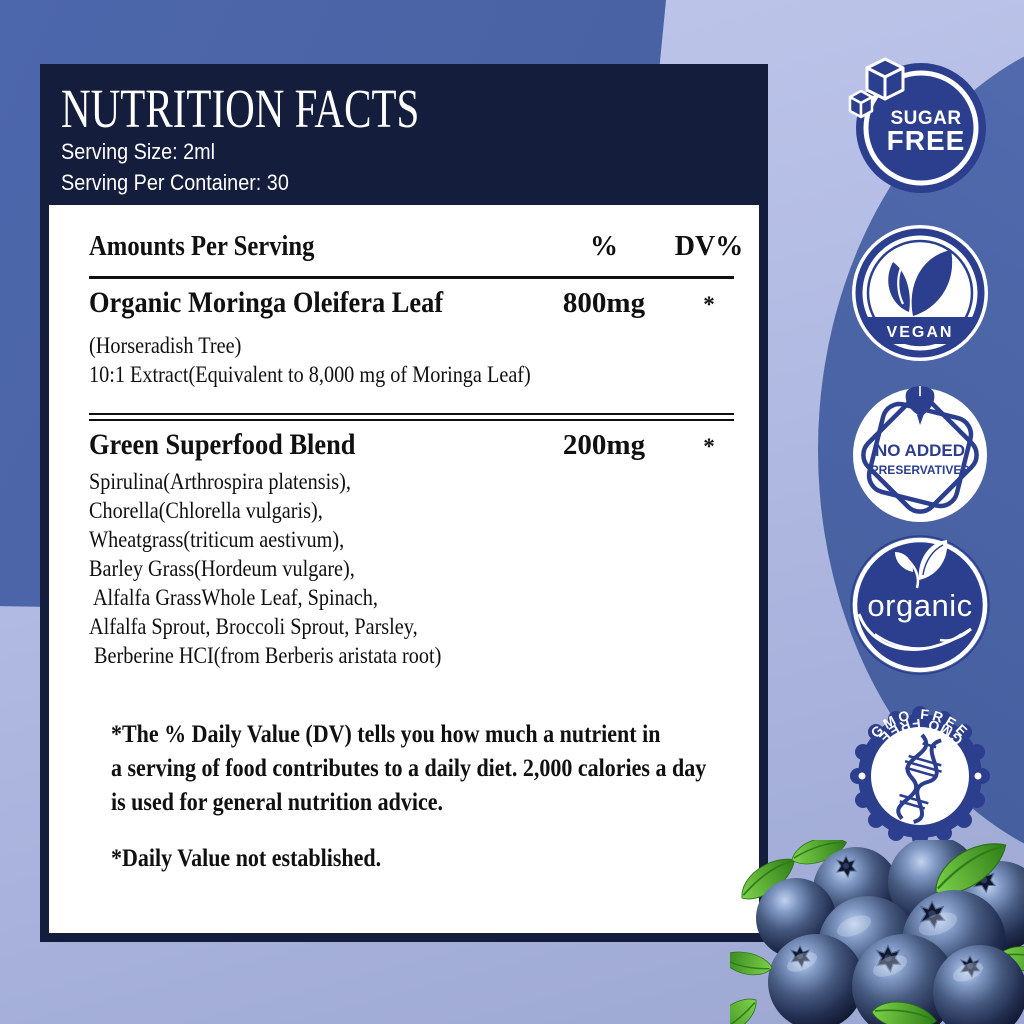  Describe the element at coordinates (233, 597) in the screenshot. I see `ingredient-line: Alfalfa GrassWhole Leaf, Spinach,` at that location.